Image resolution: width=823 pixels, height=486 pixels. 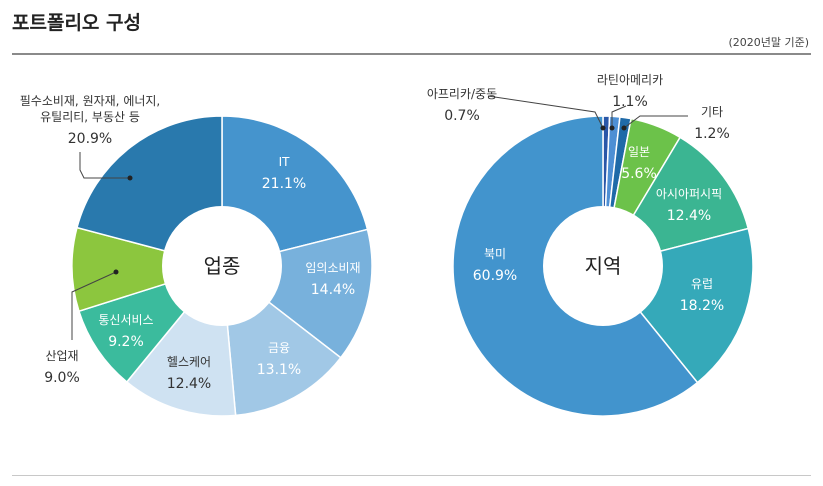 I want to click on slice-label: 필수소비재, 원자재, 에너지,, so click(x=90, y=101).